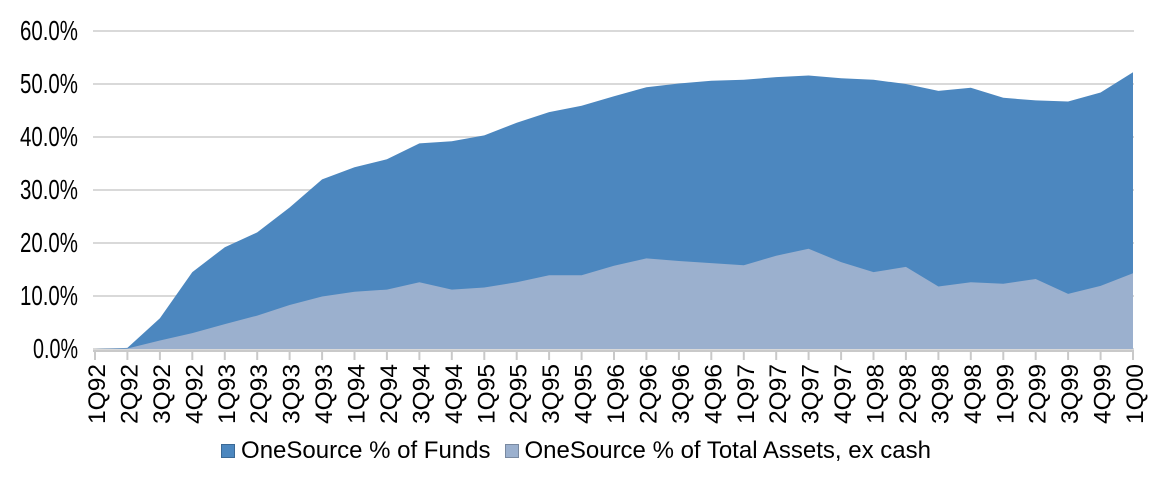  What do you see at coordinates (1135, 394) in the screenshot?
I see `x-axis-tick-label: 1Q00` at bounding box center [1135, 394].